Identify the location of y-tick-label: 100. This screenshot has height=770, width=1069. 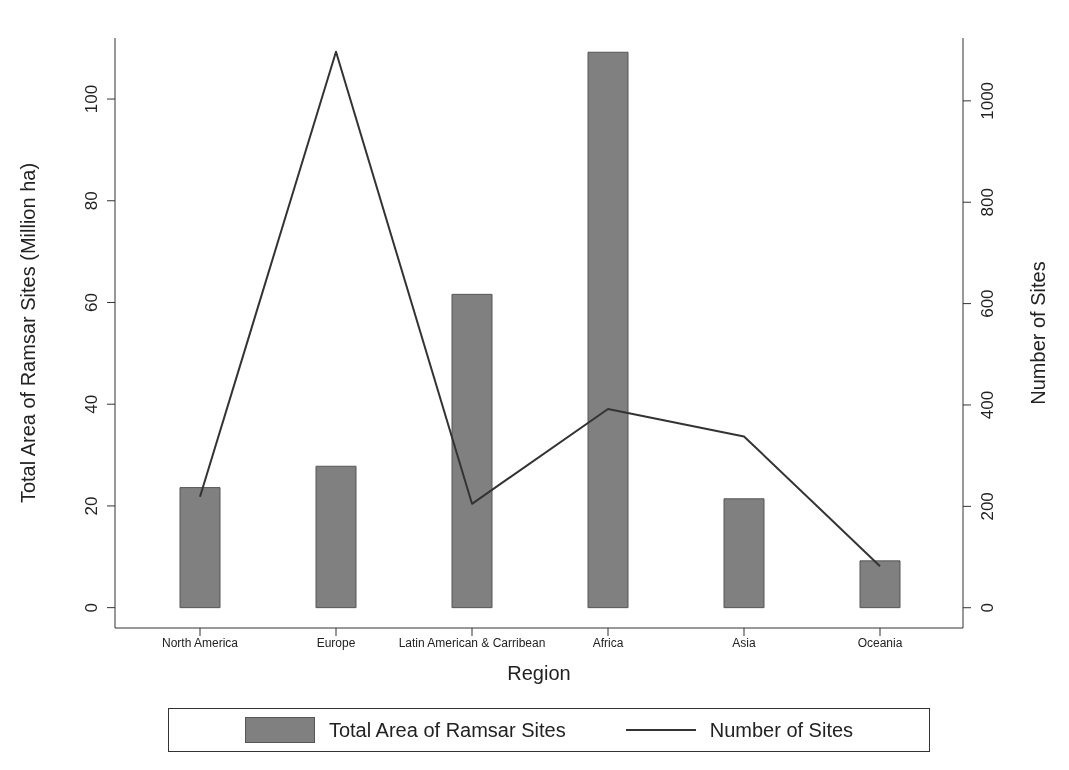
(91, 99).